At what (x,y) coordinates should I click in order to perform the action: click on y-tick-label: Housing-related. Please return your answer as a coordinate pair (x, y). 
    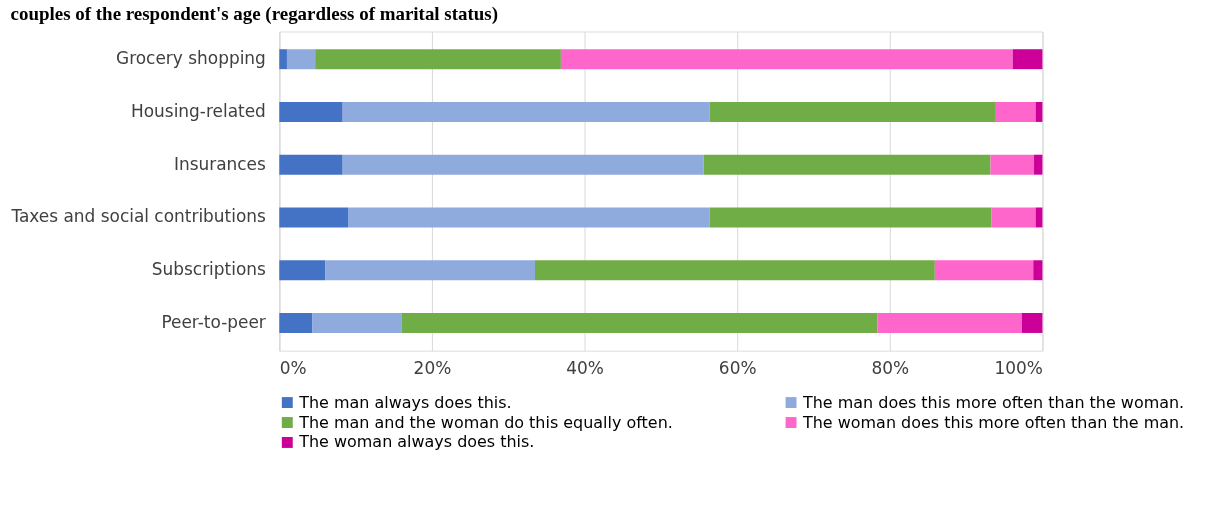
    Looking at the image, I should click on (198, 110).